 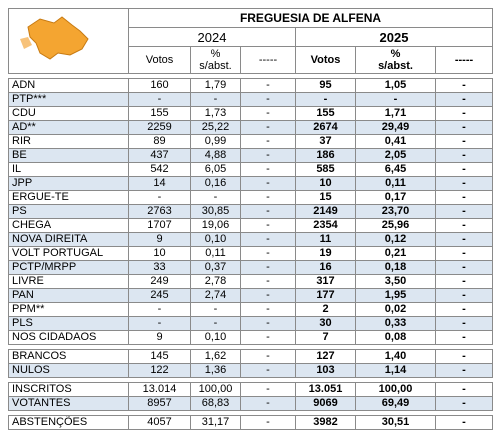 I want to click on row-label: PTP***, so click(x=68, y=99).